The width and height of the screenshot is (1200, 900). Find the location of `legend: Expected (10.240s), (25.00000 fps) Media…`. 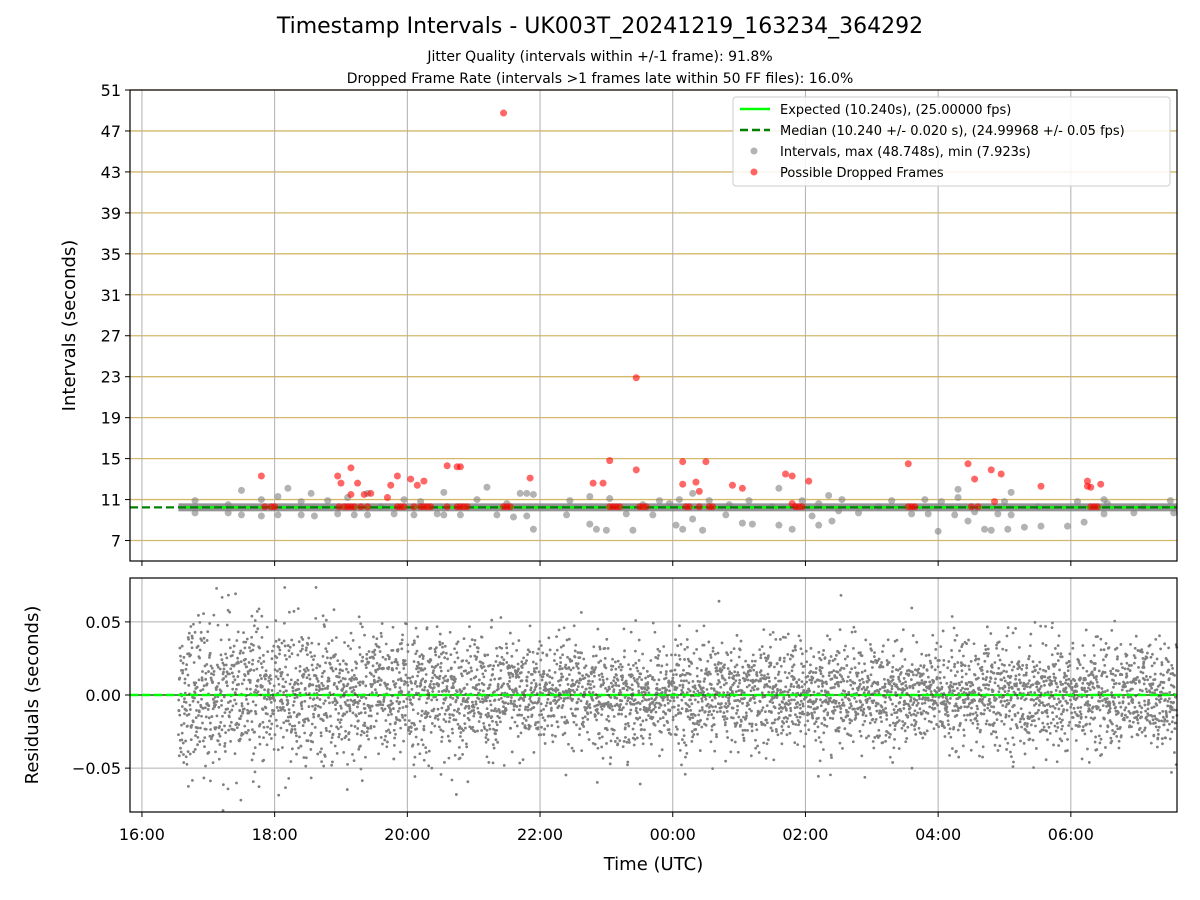

legend: Expected (10.240s), (25.00000 fps) Media… is located at coordinates (951, 141).